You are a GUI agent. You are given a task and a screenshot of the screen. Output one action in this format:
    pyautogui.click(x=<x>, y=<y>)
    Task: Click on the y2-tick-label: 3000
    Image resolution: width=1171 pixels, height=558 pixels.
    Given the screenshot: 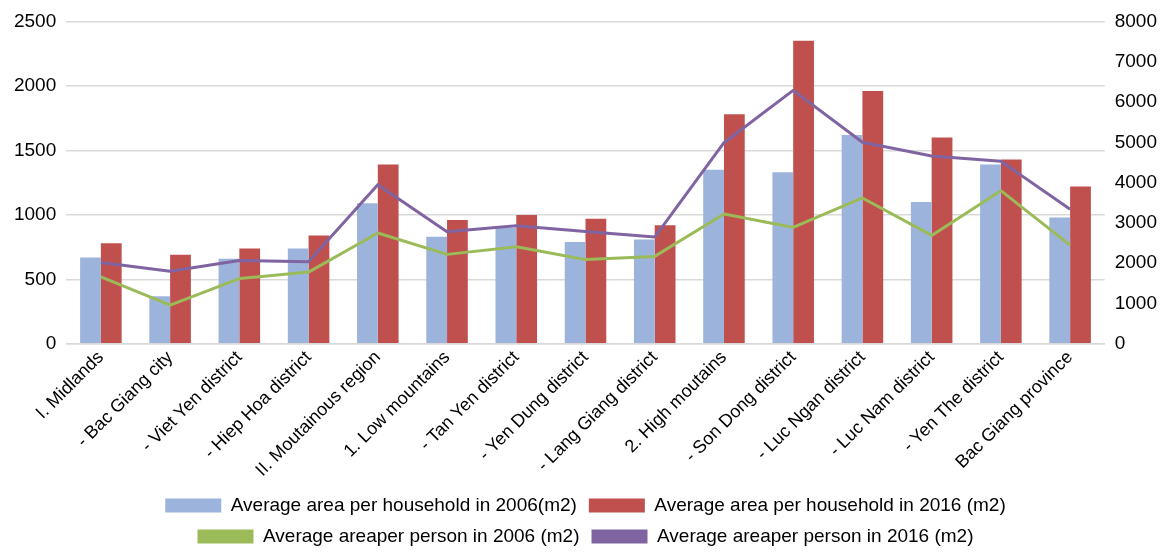 What is the action you would take?
    pyautogui.click(x=1136, y=222)
    